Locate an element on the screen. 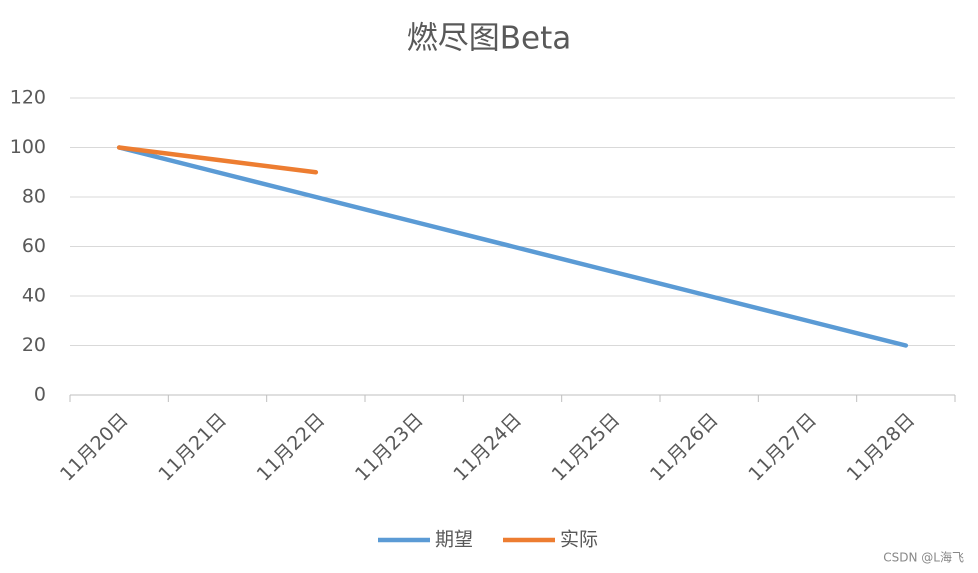 This screenshot has height=573, width=978. y-tick-label: 100 is located at coordinates (28, 147).